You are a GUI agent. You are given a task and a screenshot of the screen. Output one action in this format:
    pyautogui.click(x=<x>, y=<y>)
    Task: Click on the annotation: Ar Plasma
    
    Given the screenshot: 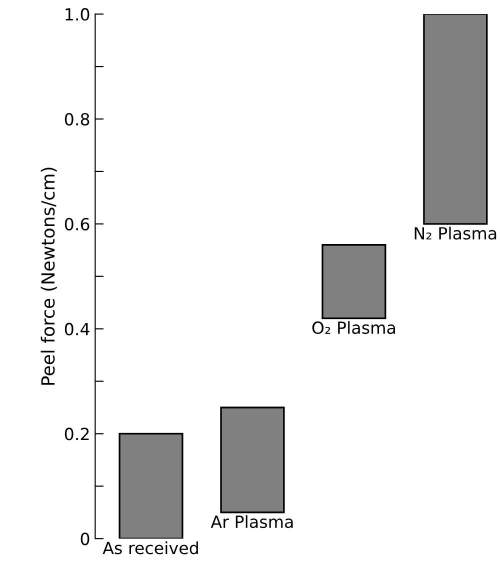 What is the action you would take?
    pyautogui.click(x=251, y=521)
    